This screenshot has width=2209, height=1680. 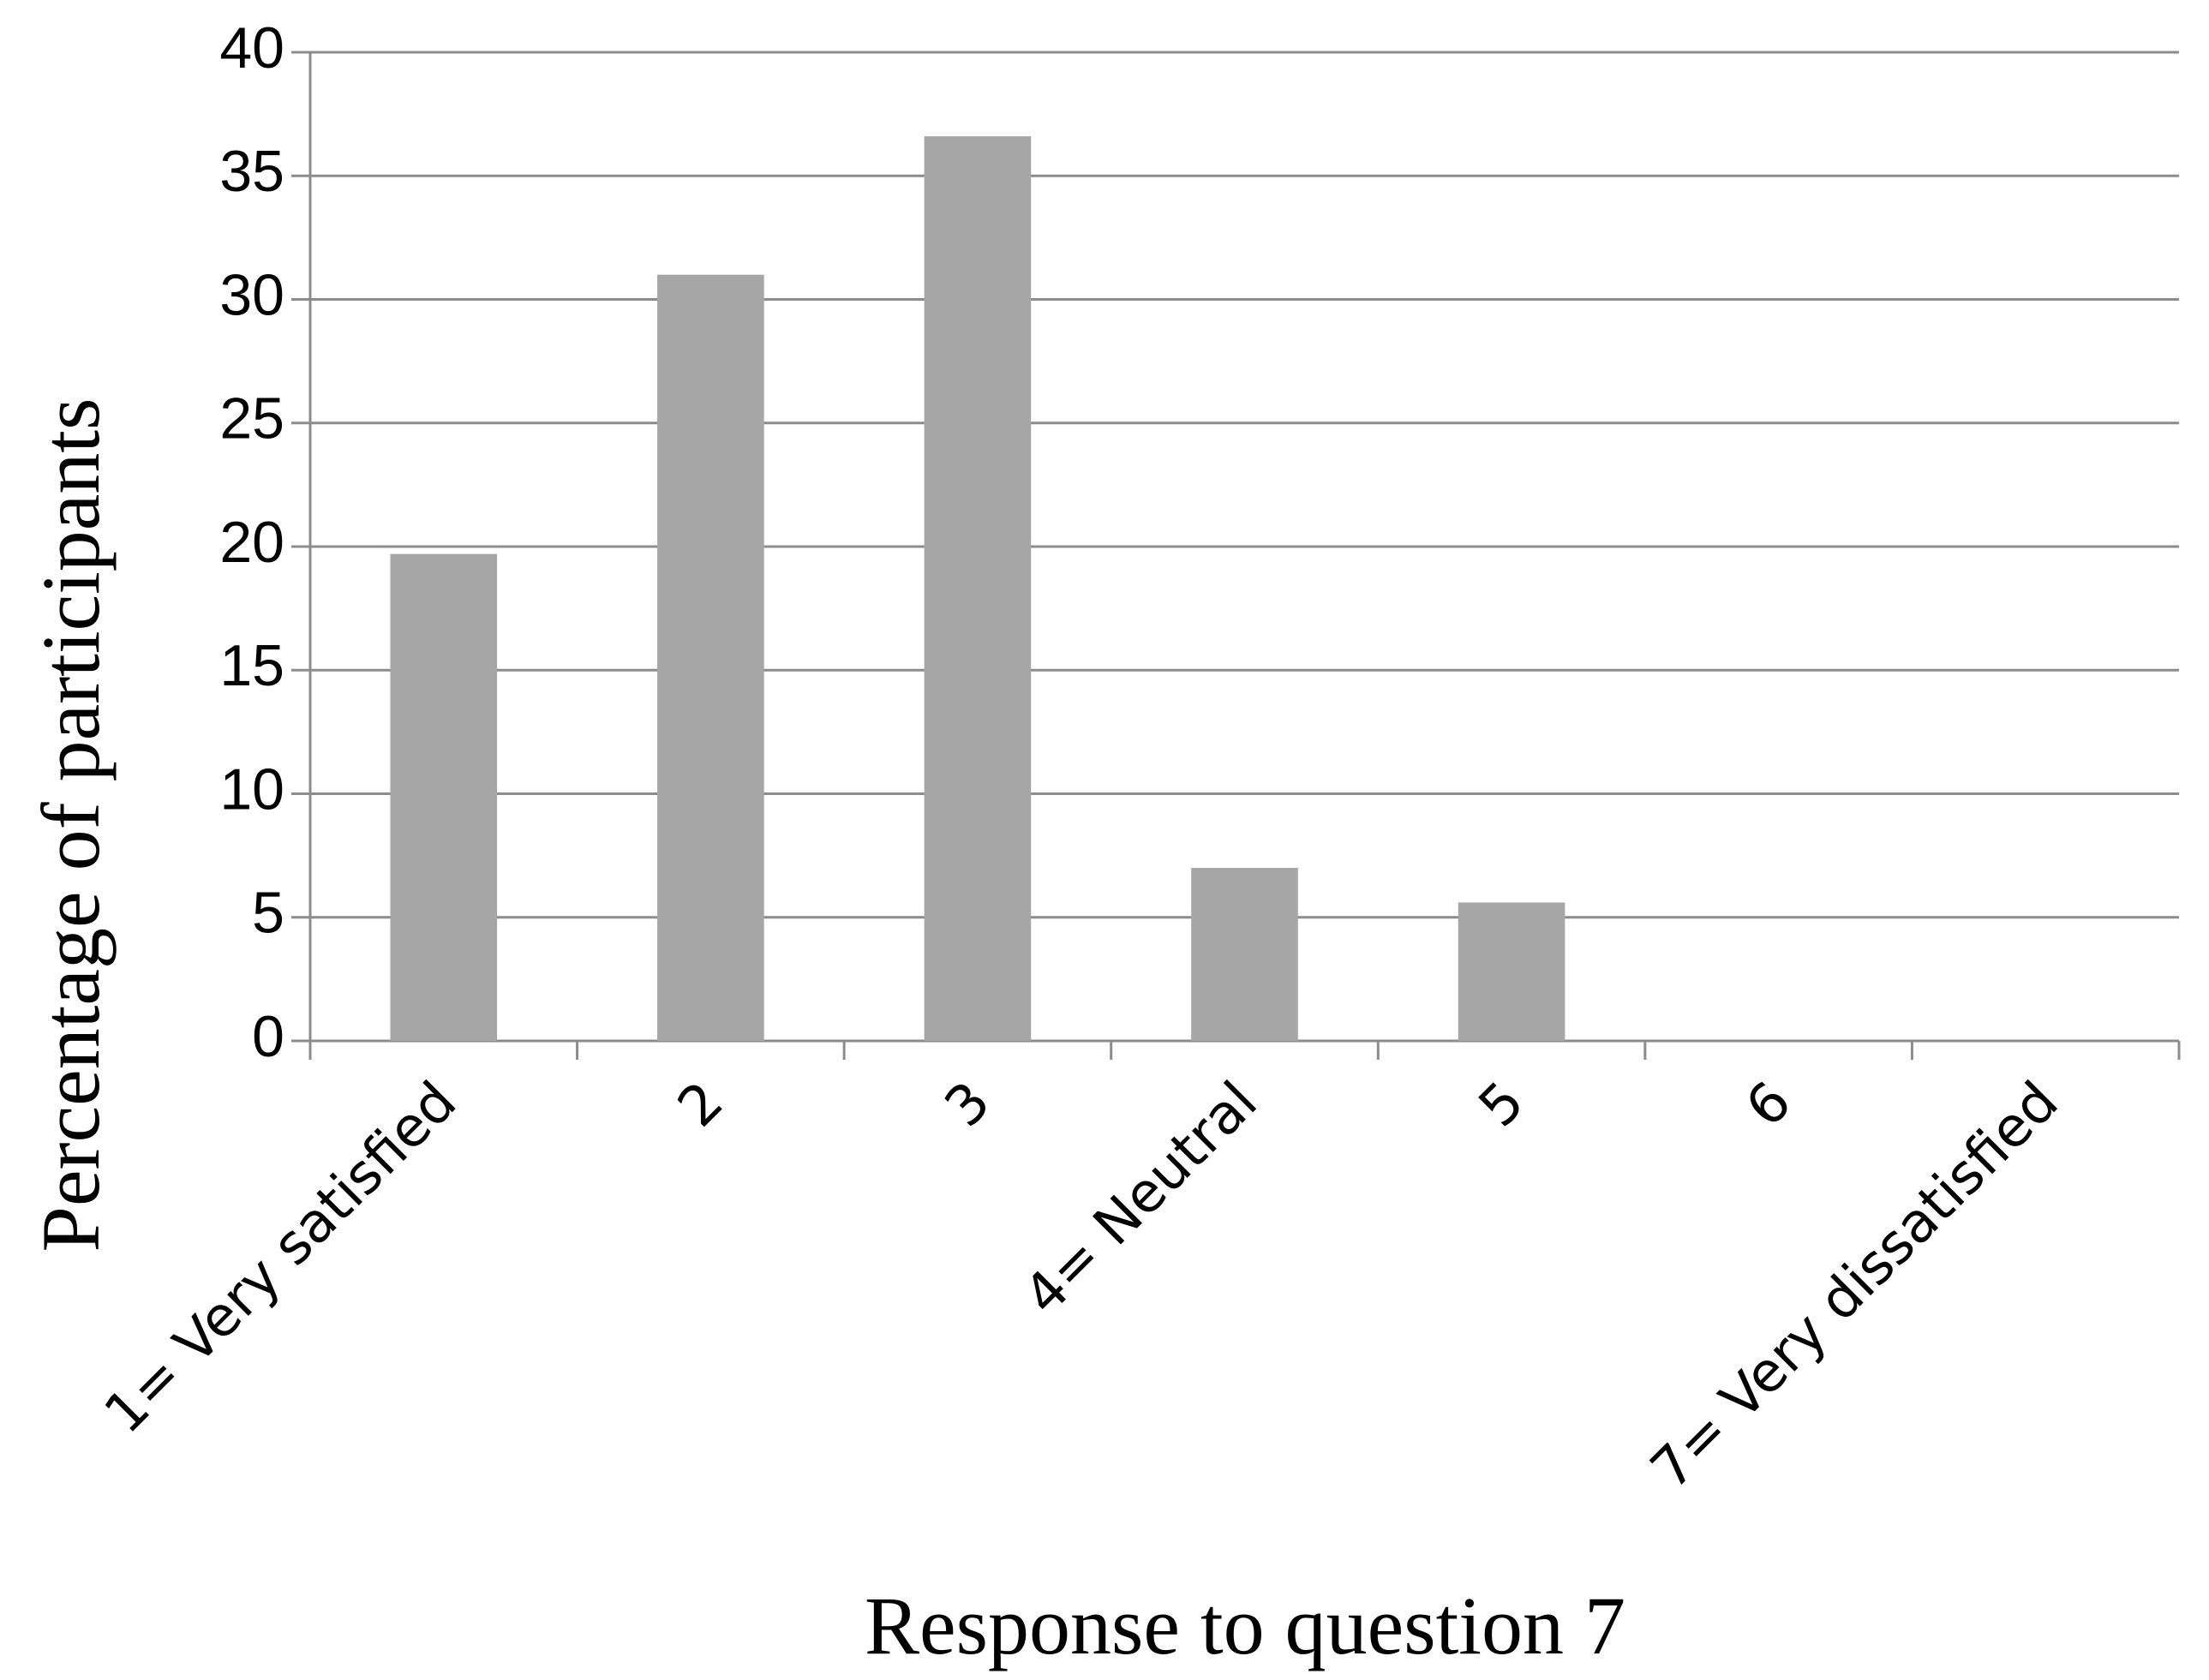 What do you see at coordinates (701, 1104) in the screenshot?
I see `x-tick-label: 2` at bounding box center [701, 1104].